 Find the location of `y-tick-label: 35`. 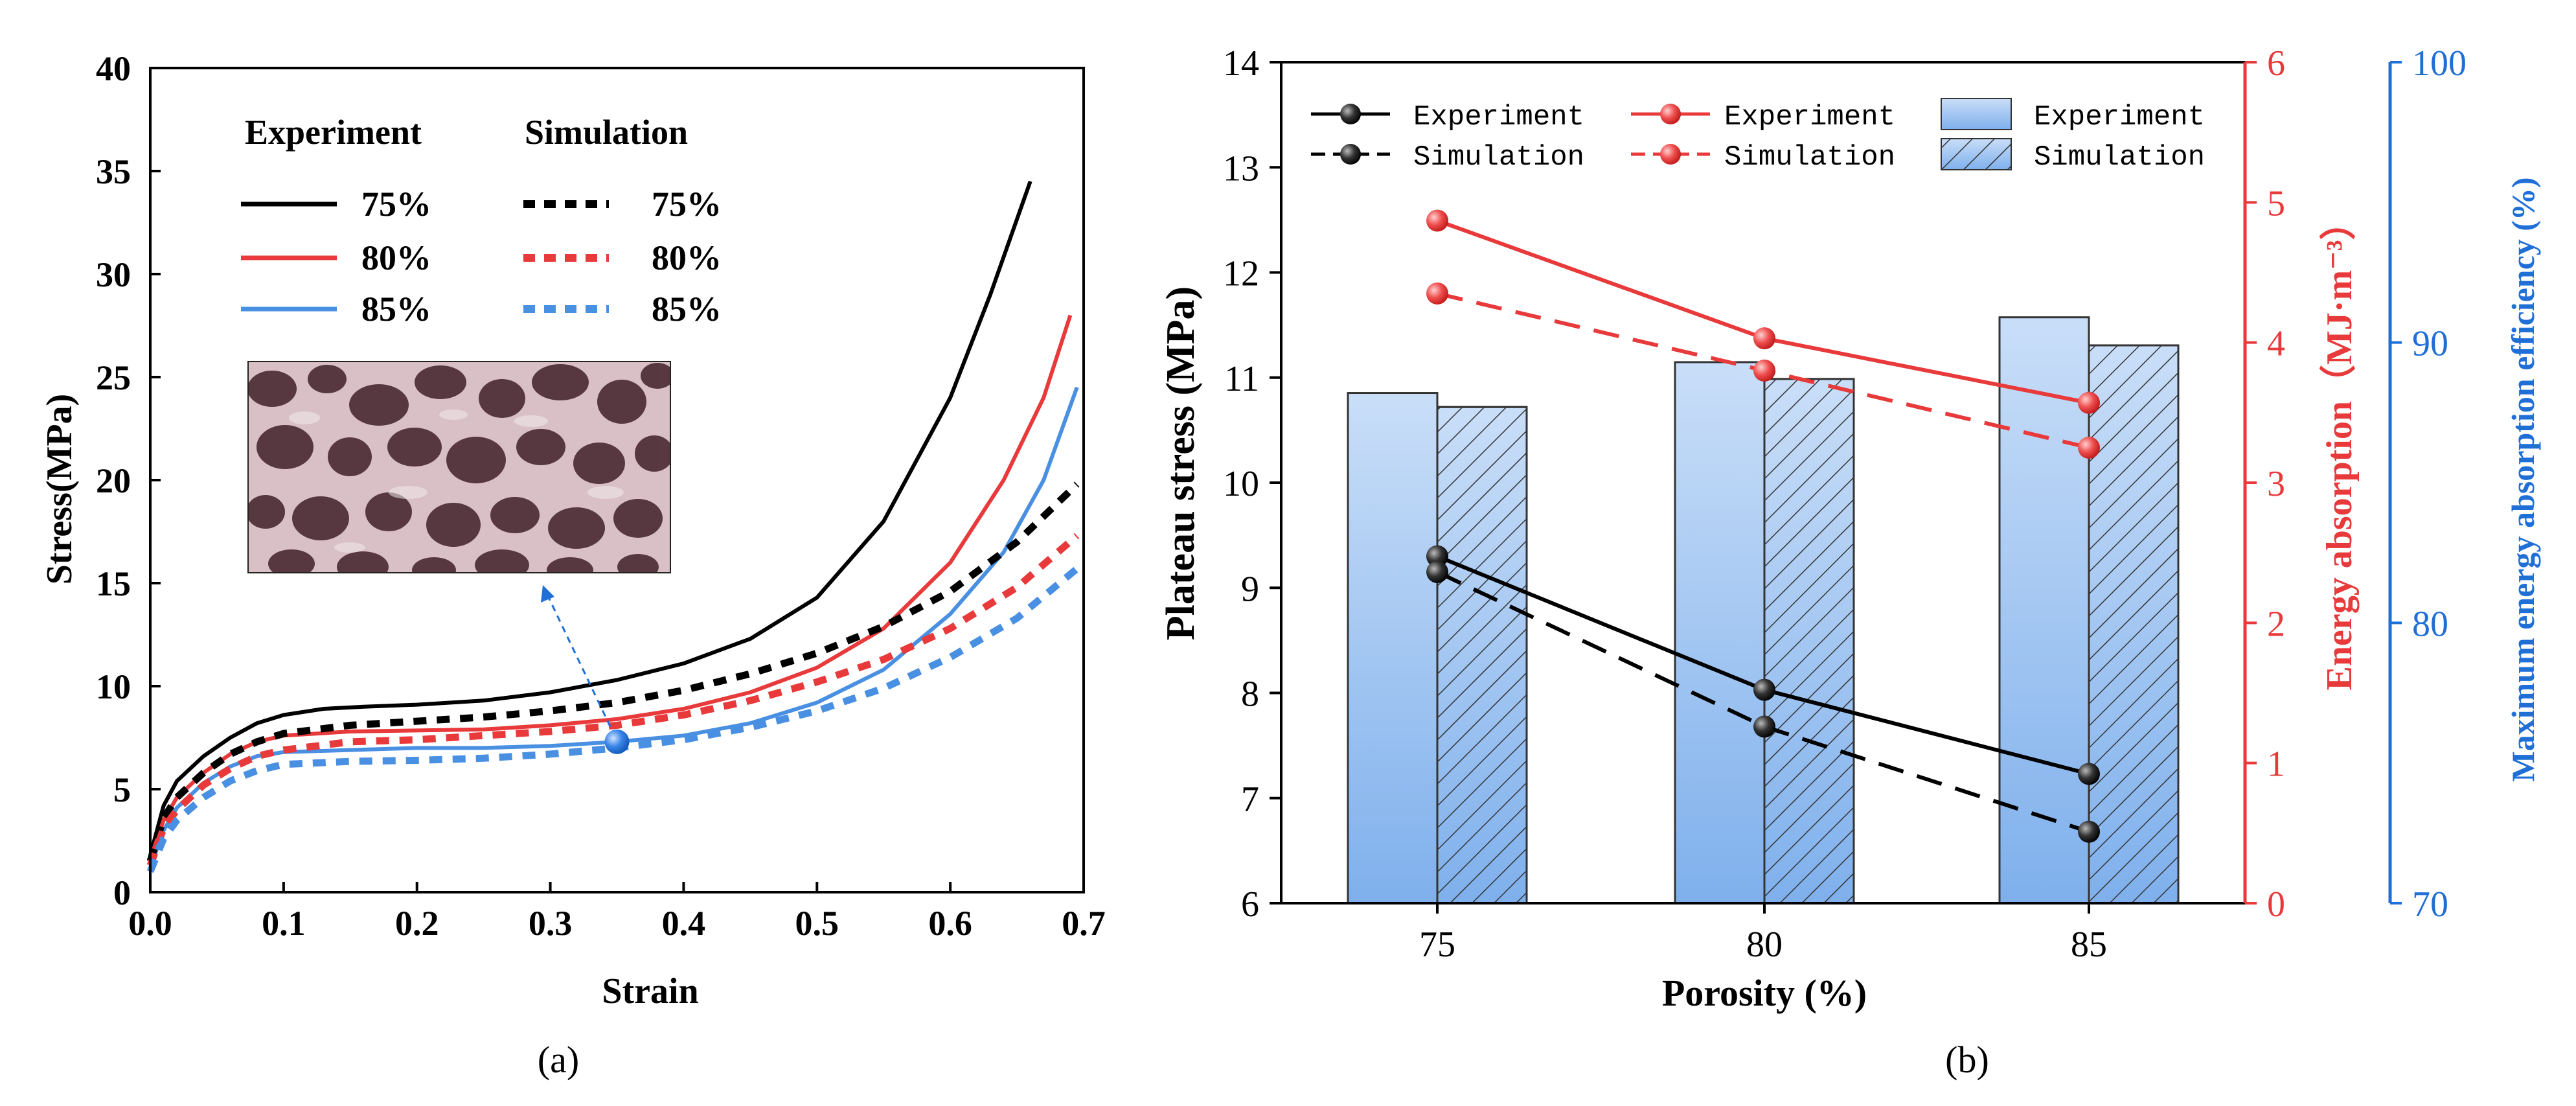

y-tick-label: 35 is located at coordinates (114, 171).